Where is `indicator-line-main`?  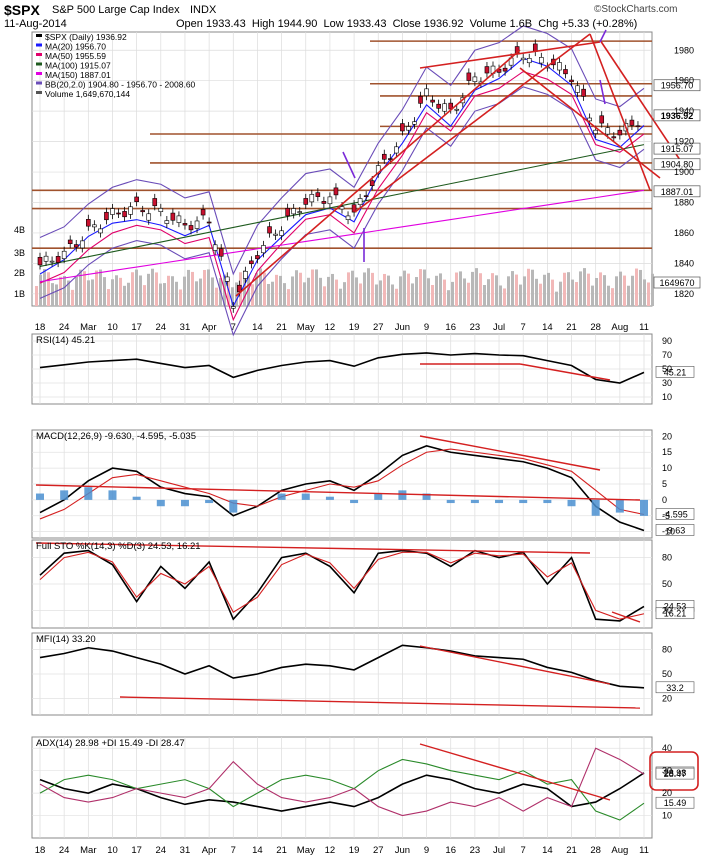
indicator-line-main is located at coordinates (342, 368).